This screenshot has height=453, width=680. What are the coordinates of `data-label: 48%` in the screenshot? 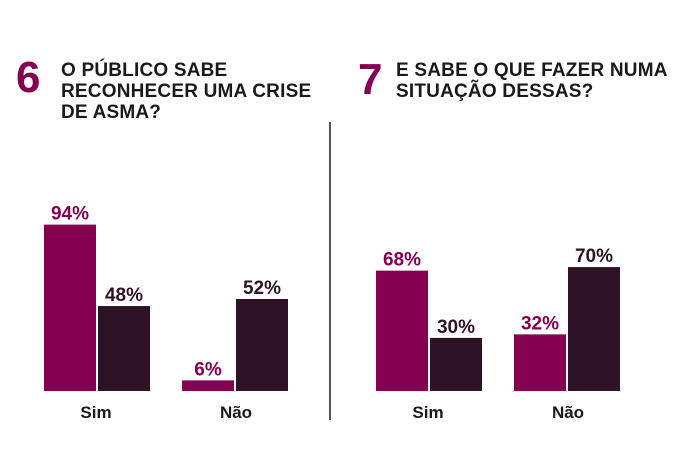 It's located at (124, 295).